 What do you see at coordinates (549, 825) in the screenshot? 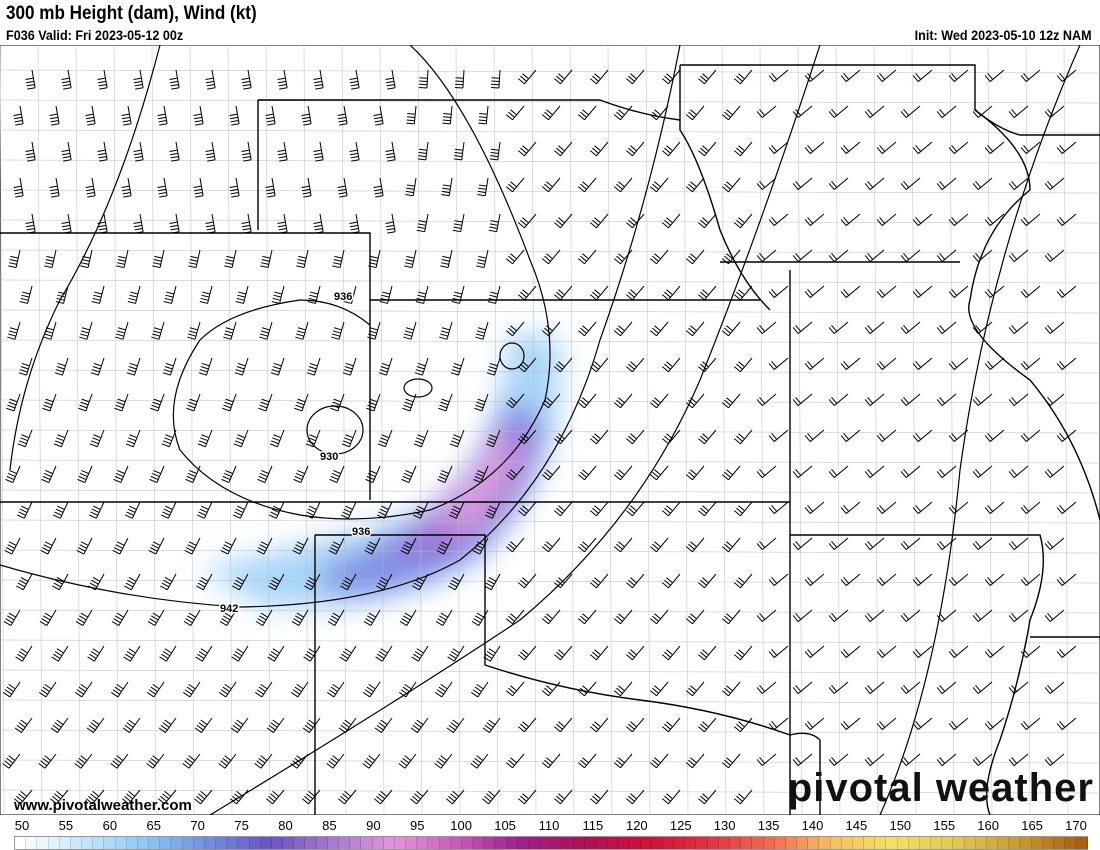
I see `colorbar-tick: 110` at bounding box center [549, 825].